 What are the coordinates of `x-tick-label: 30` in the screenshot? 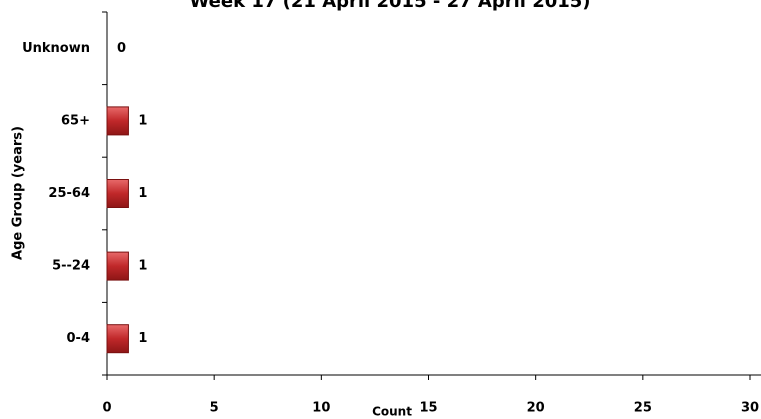 It's located at (750, 408).